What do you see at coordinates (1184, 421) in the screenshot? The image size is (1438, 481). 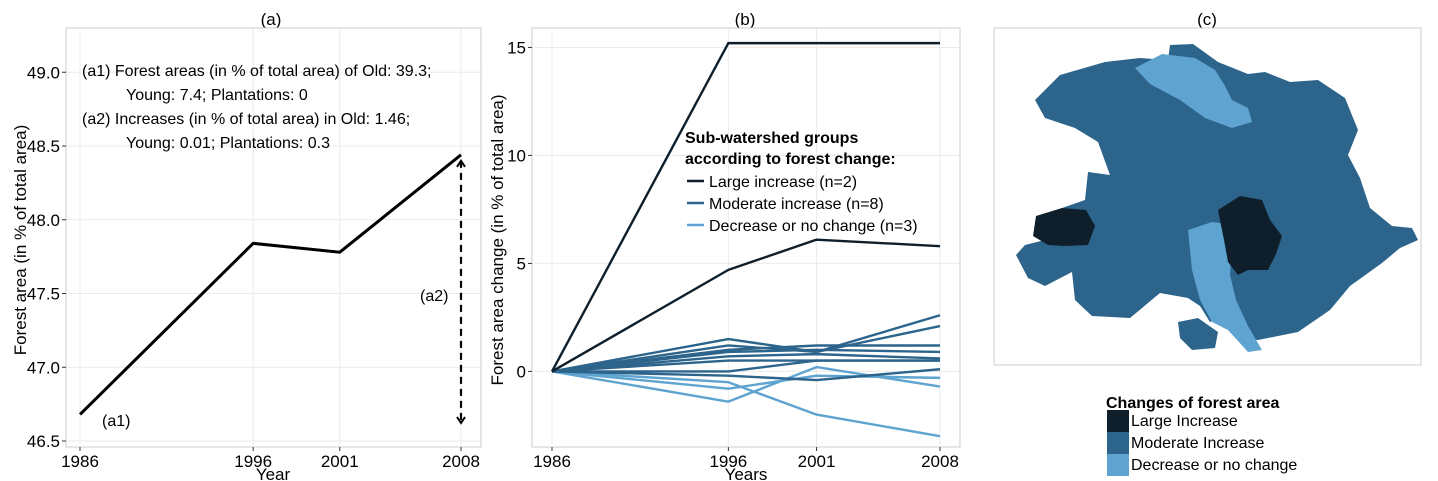 I see `panel-c-legend-label-large: Large Increase` at bounding box center [1184, 421].